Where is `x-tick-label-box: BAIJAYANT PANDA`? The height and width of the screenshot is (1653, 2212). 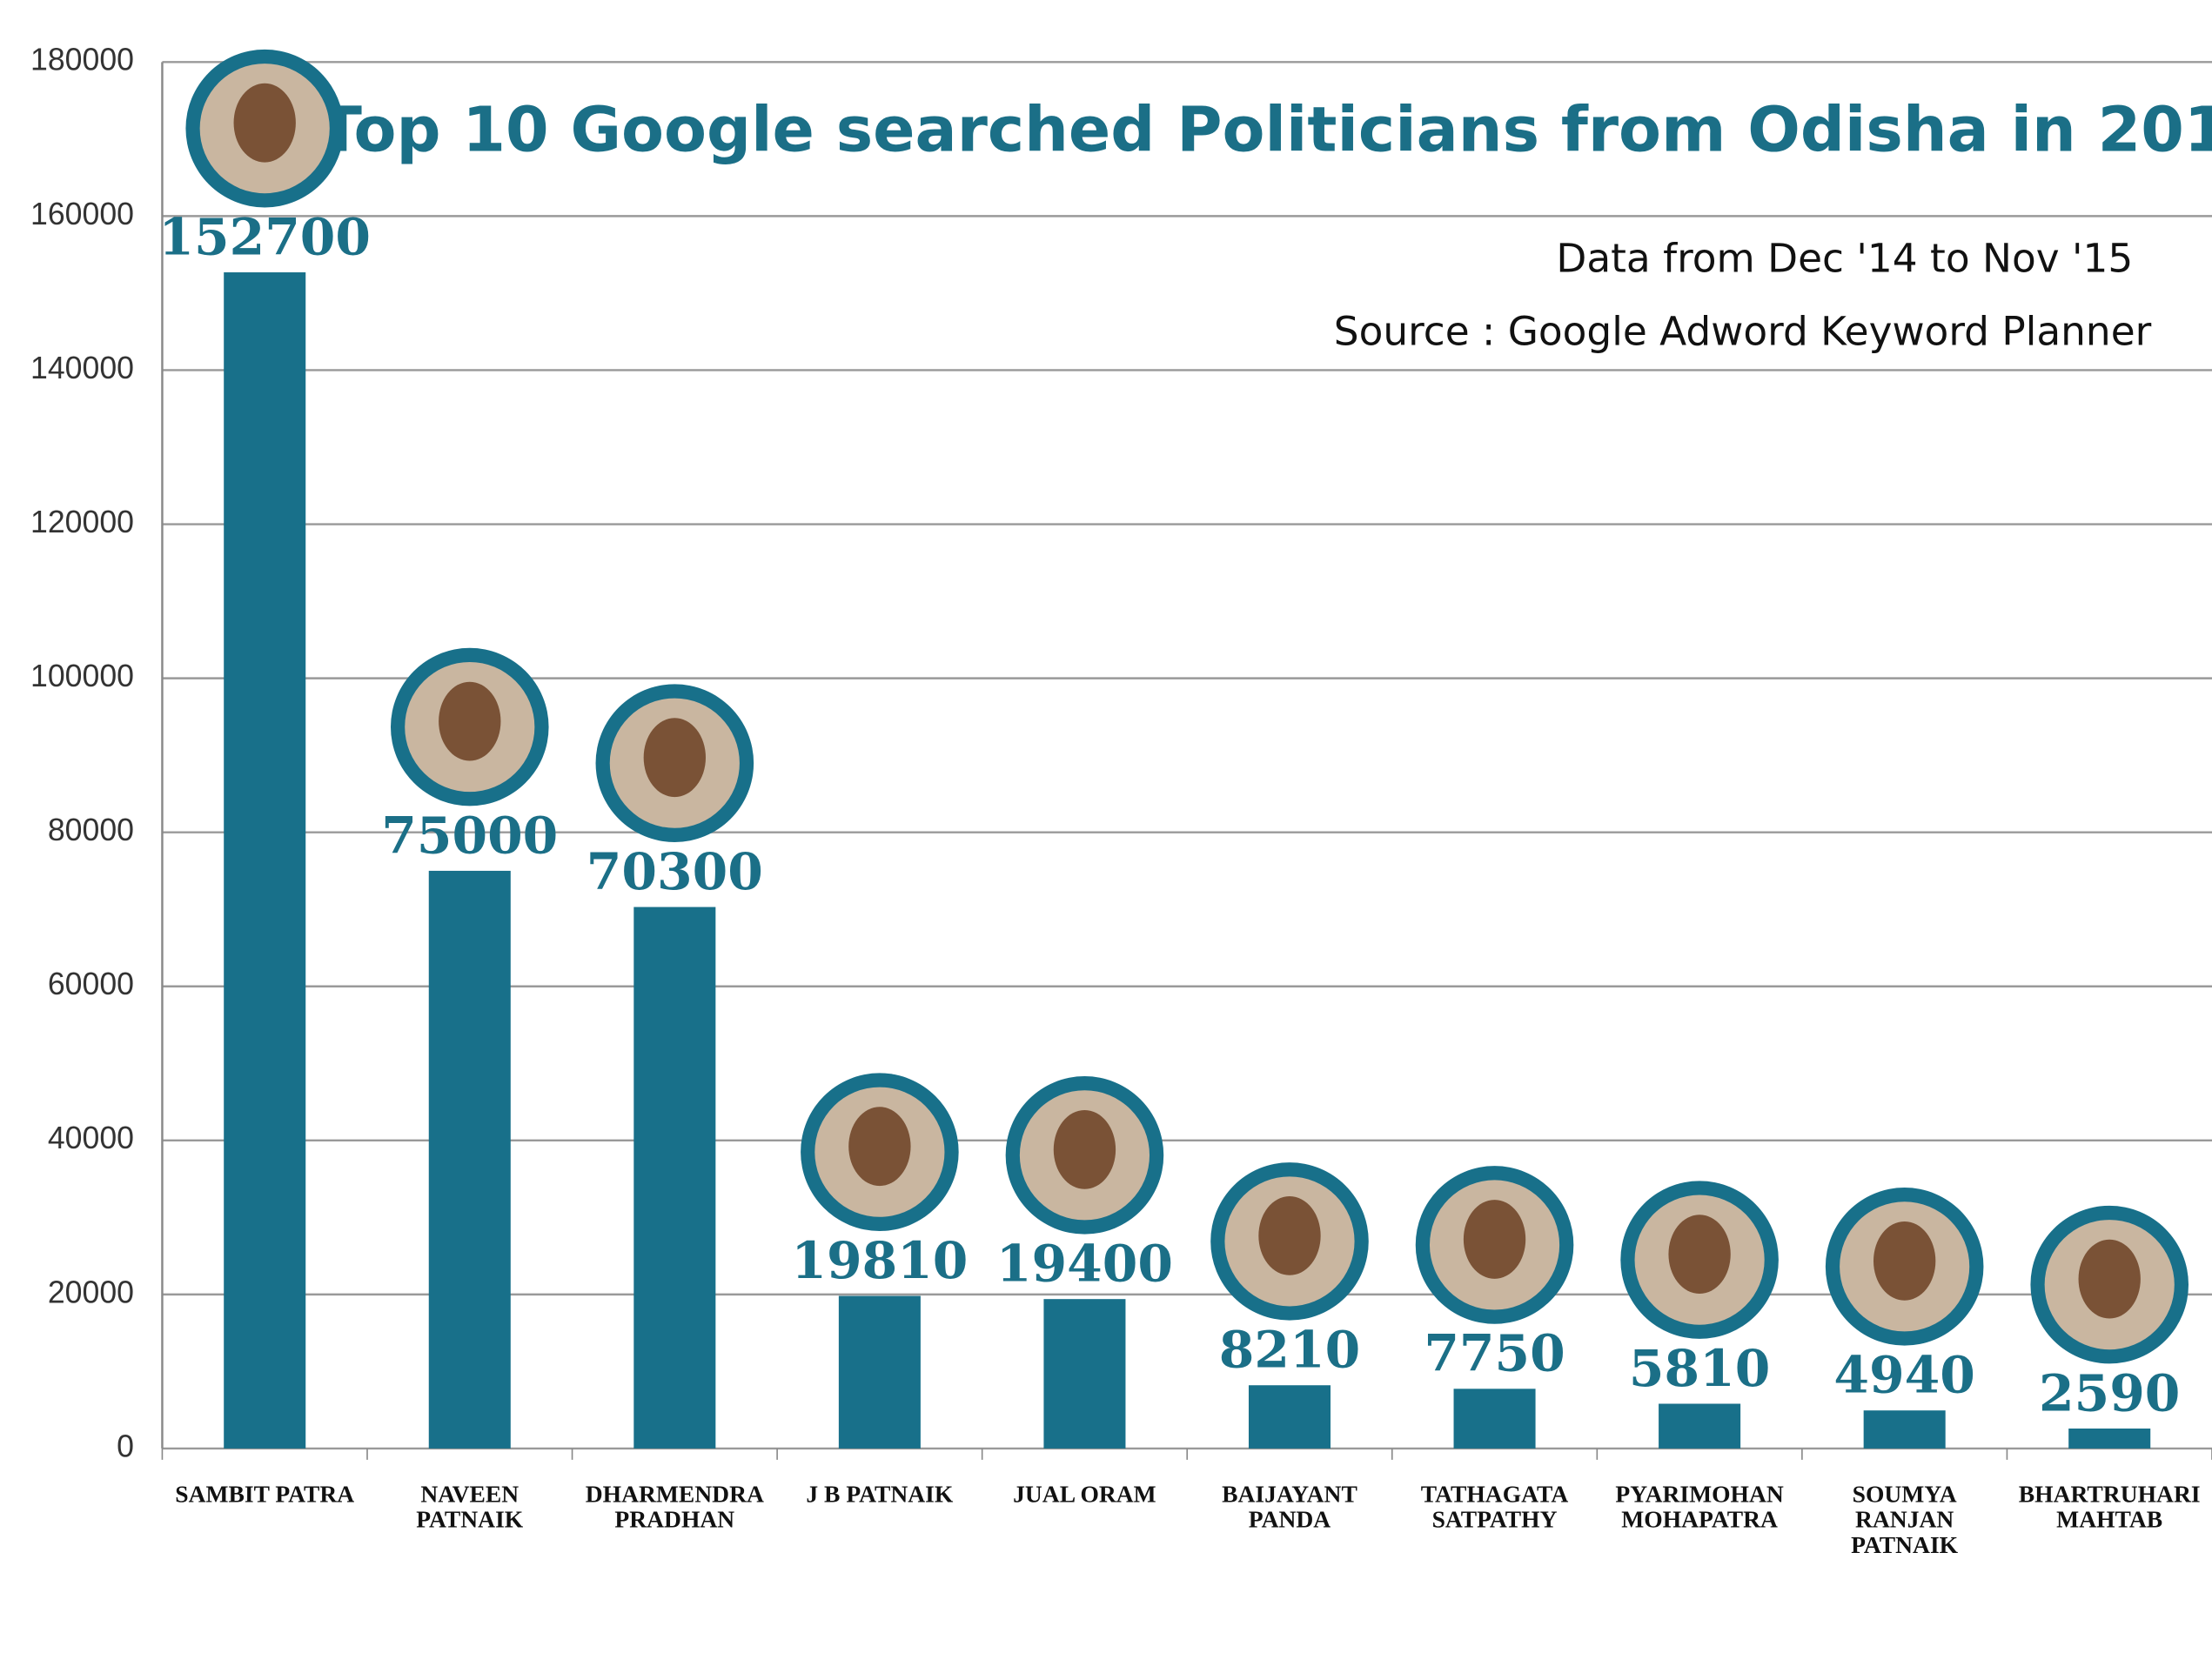
x-tick-label-box: BAIJAYANT PANDA is located at coordinates (1289, 1508).